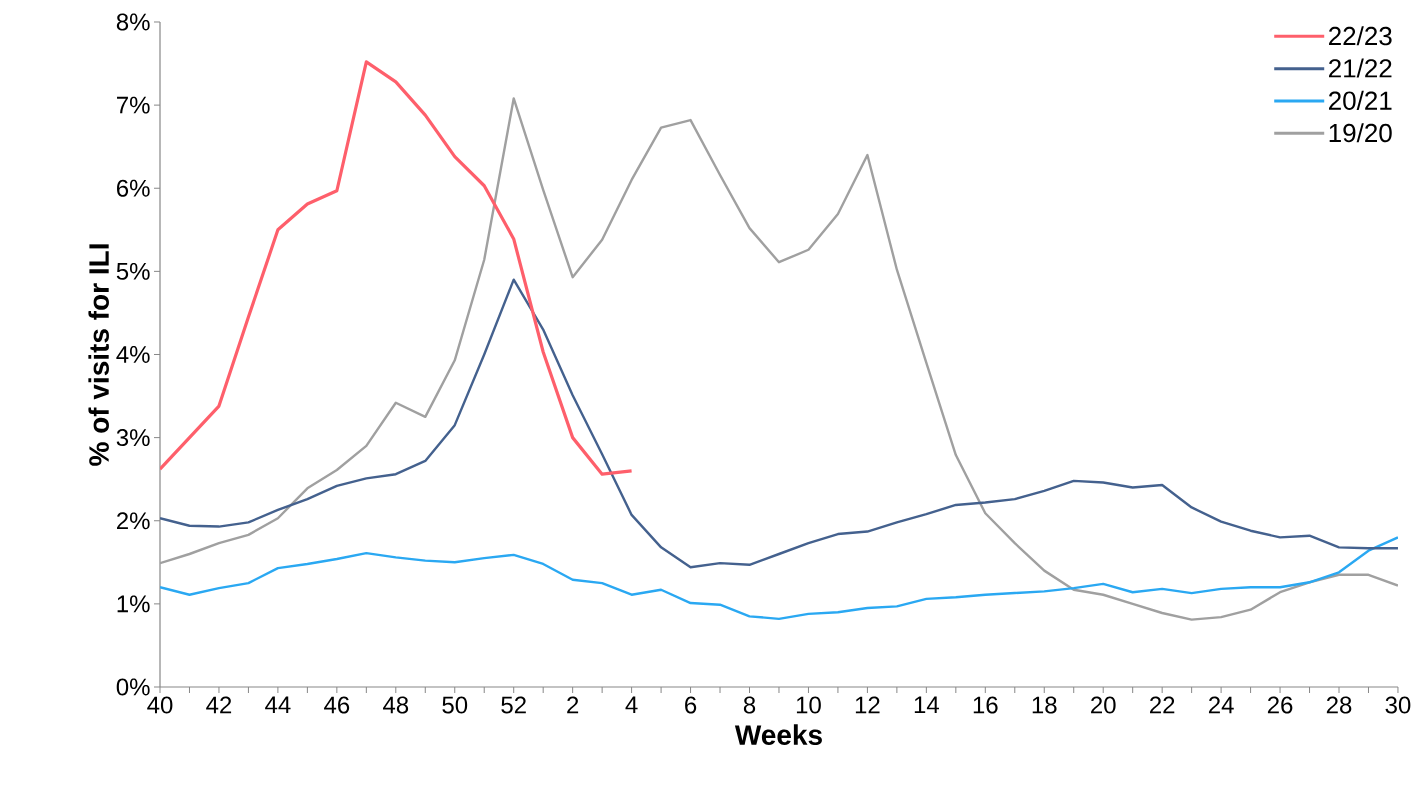 This screenshot has height=791, width=1419. I want to click on x-tick-label: 24, so click(1221, 705).